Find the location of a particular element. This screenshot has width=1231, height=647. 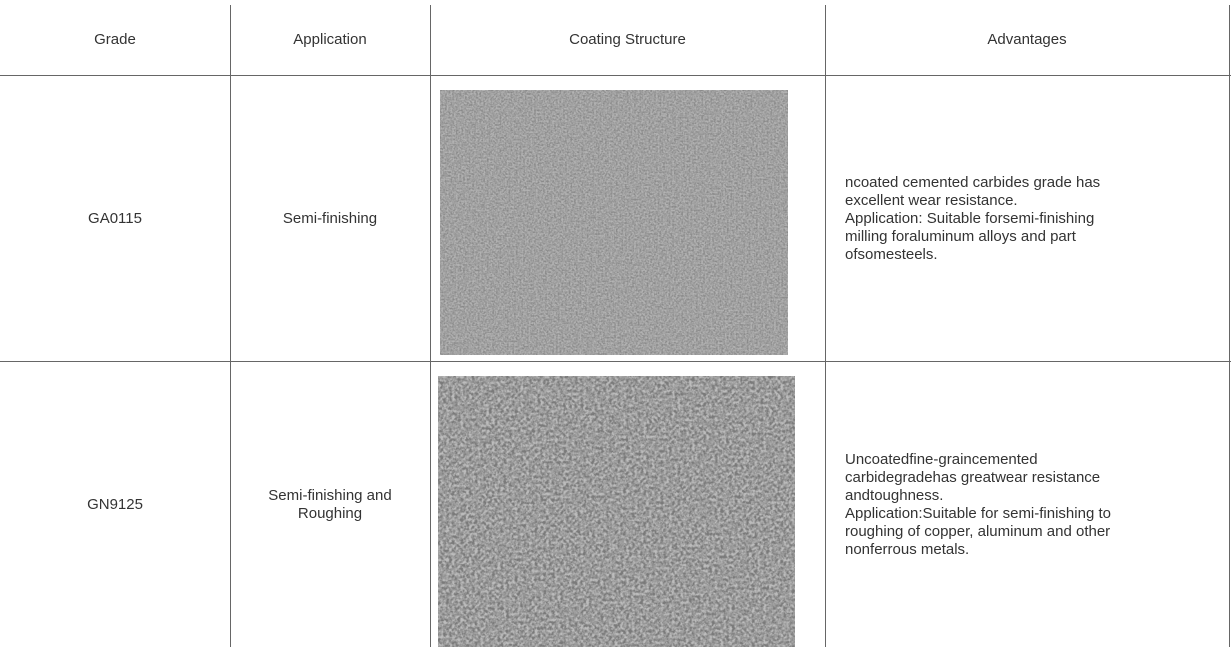

advantages-line: nonferrous metals. is located at coordinates (907, 549).